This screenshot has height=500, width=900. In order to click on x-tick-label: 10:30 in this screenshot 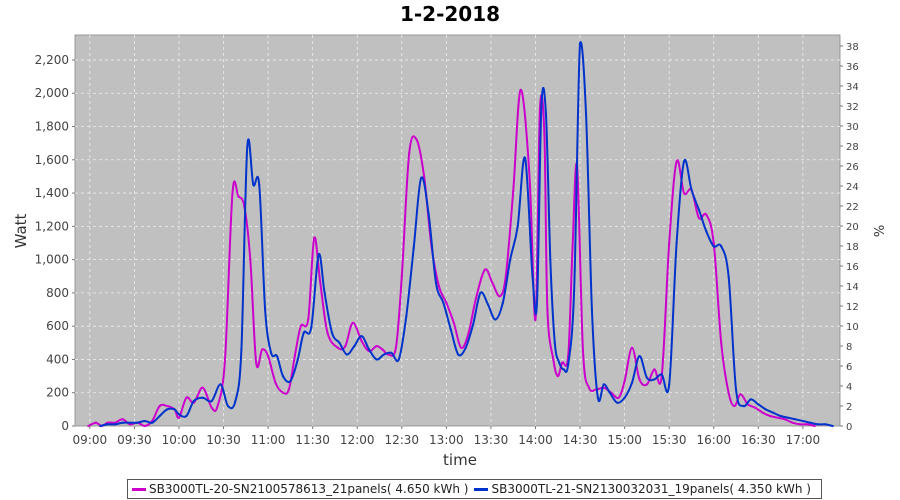, I will do `click(223, 440)`.